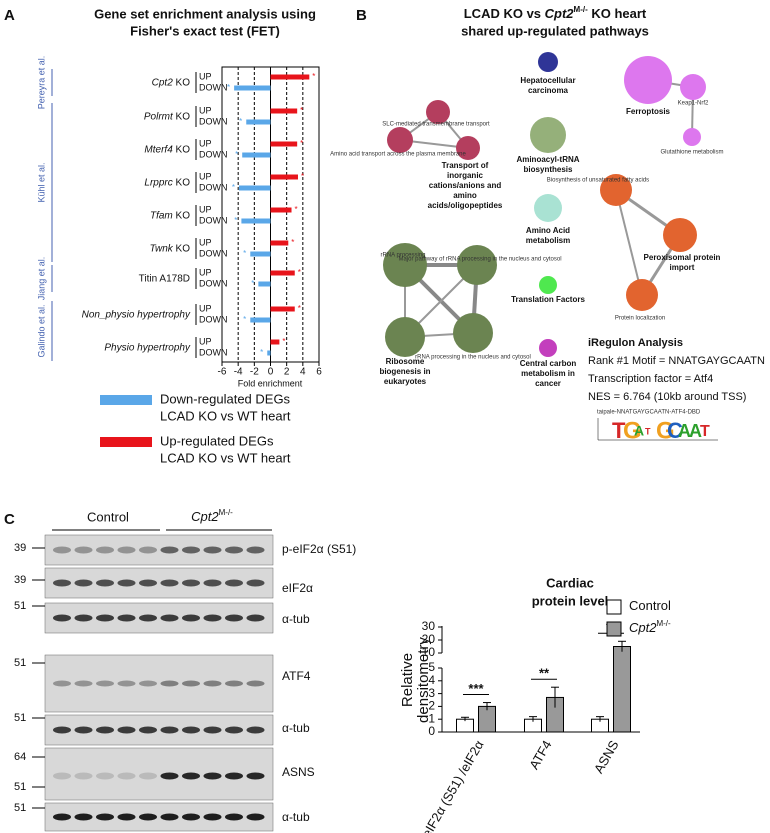  Describe the element at coordinates (405, 381) in the screenshot. I see `node-label: eukaryotes` at that location.